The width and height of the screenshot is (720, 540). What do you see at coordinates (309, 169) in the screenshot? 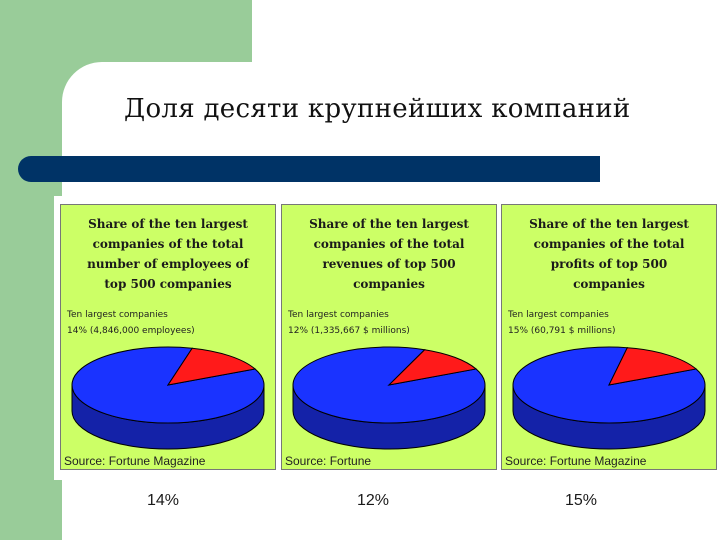
I see `title-underline-bar` at bounding box center [309, 169].